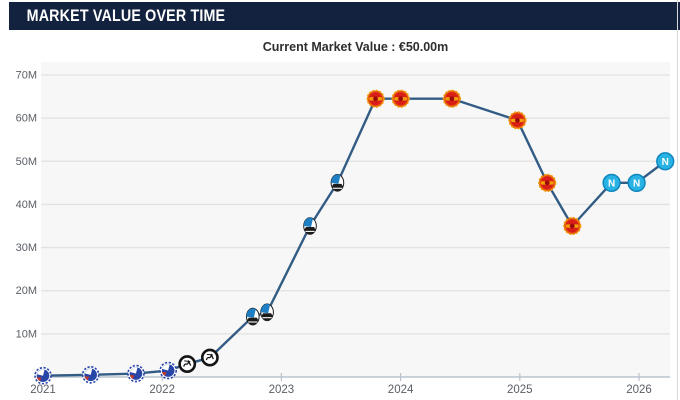  What do you see at coordinates (26, 162) in the screenshot?
I see `y-axis-label: 50M` at bounding box center [26, 162].